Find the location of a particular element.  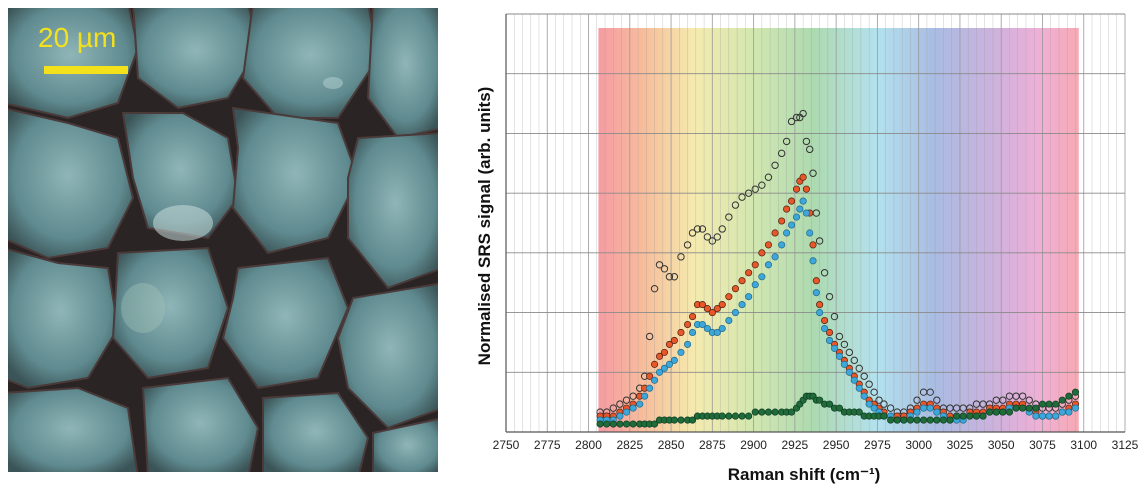

scale-bar is located at coordinates (86, 70).